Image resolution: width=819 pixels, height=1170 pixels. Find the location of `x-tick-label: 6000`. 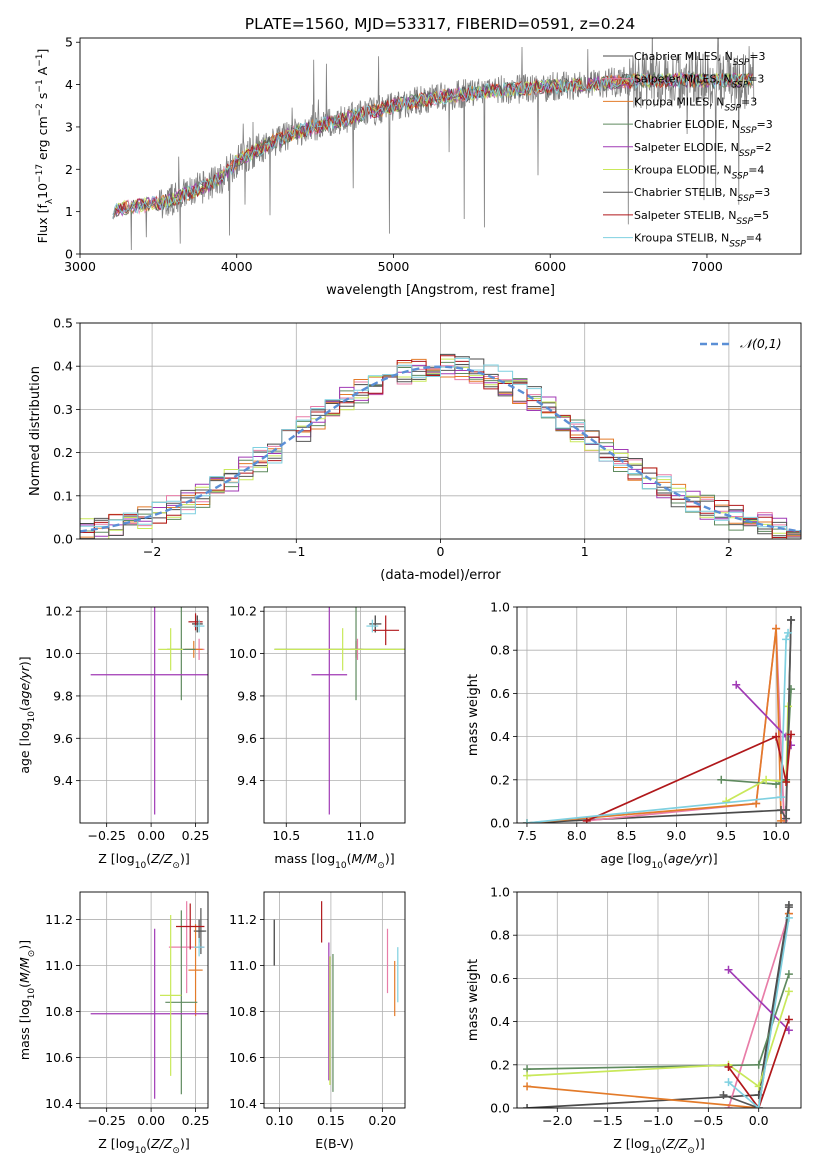

x-tick-label: 6000 is located at coordinates (550, 266).